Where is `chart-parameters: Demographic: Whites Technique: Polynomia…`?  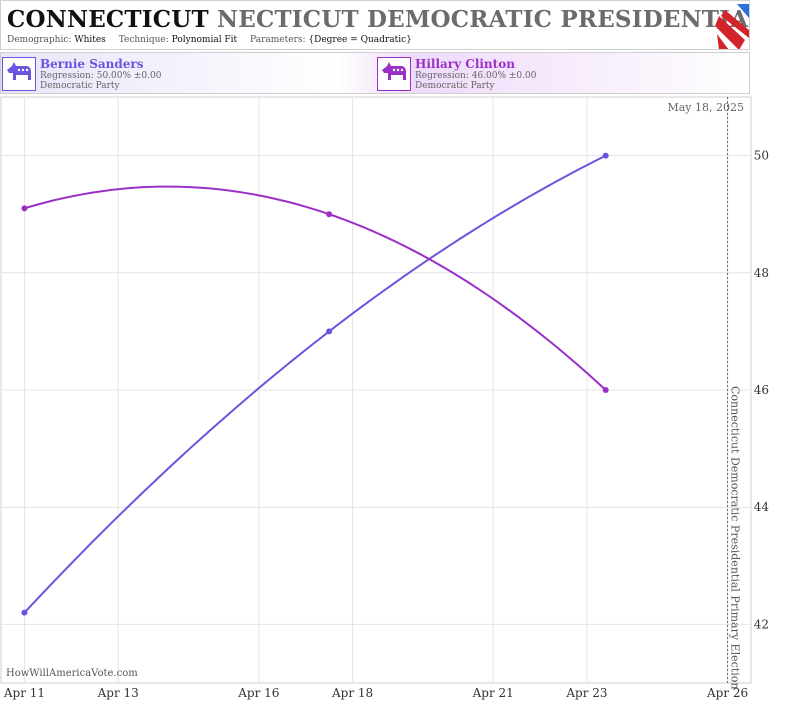
chart-parameters: Demographic: Whites Technique: Polynomia… is located at coordinates (209, 40).